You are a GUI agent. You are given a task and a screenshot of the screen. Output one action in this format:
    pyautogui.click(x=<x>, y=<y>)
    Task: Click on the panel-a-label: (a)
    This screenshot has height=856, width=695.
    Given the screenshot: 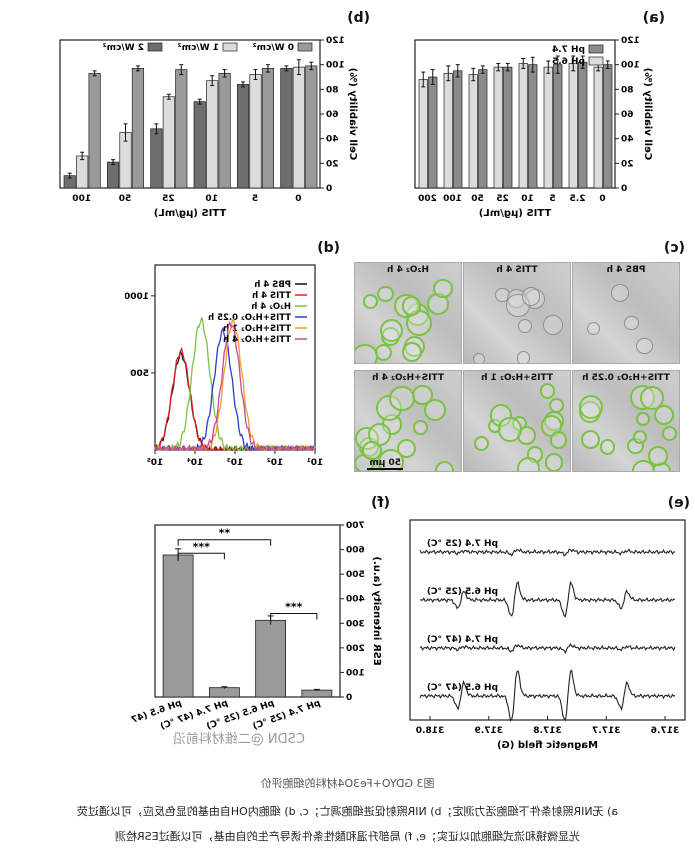 What is the action you would take?
    pyautogui.click(x=653, y=18)
    